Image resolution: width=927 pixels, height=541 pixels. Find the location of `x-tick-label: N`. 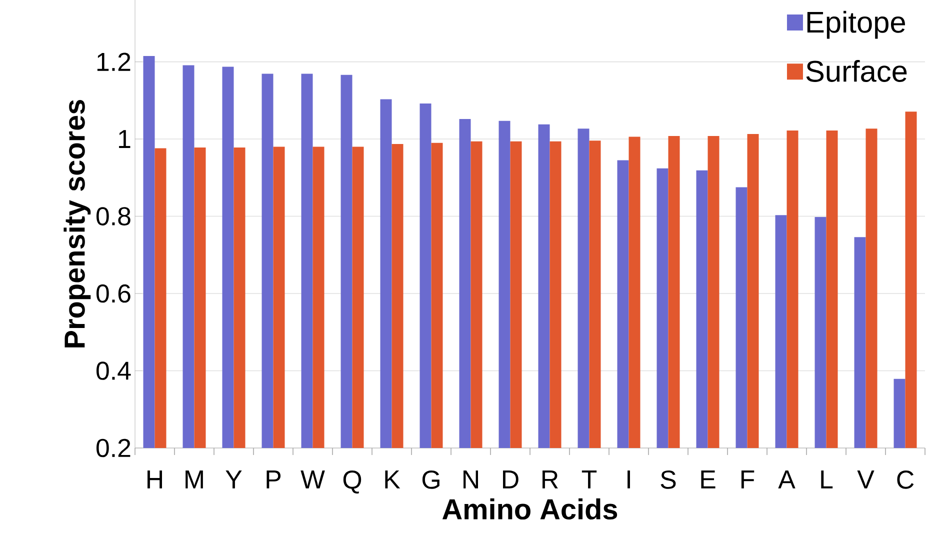

x-tick-label: N is located at coordinates (471, 479).